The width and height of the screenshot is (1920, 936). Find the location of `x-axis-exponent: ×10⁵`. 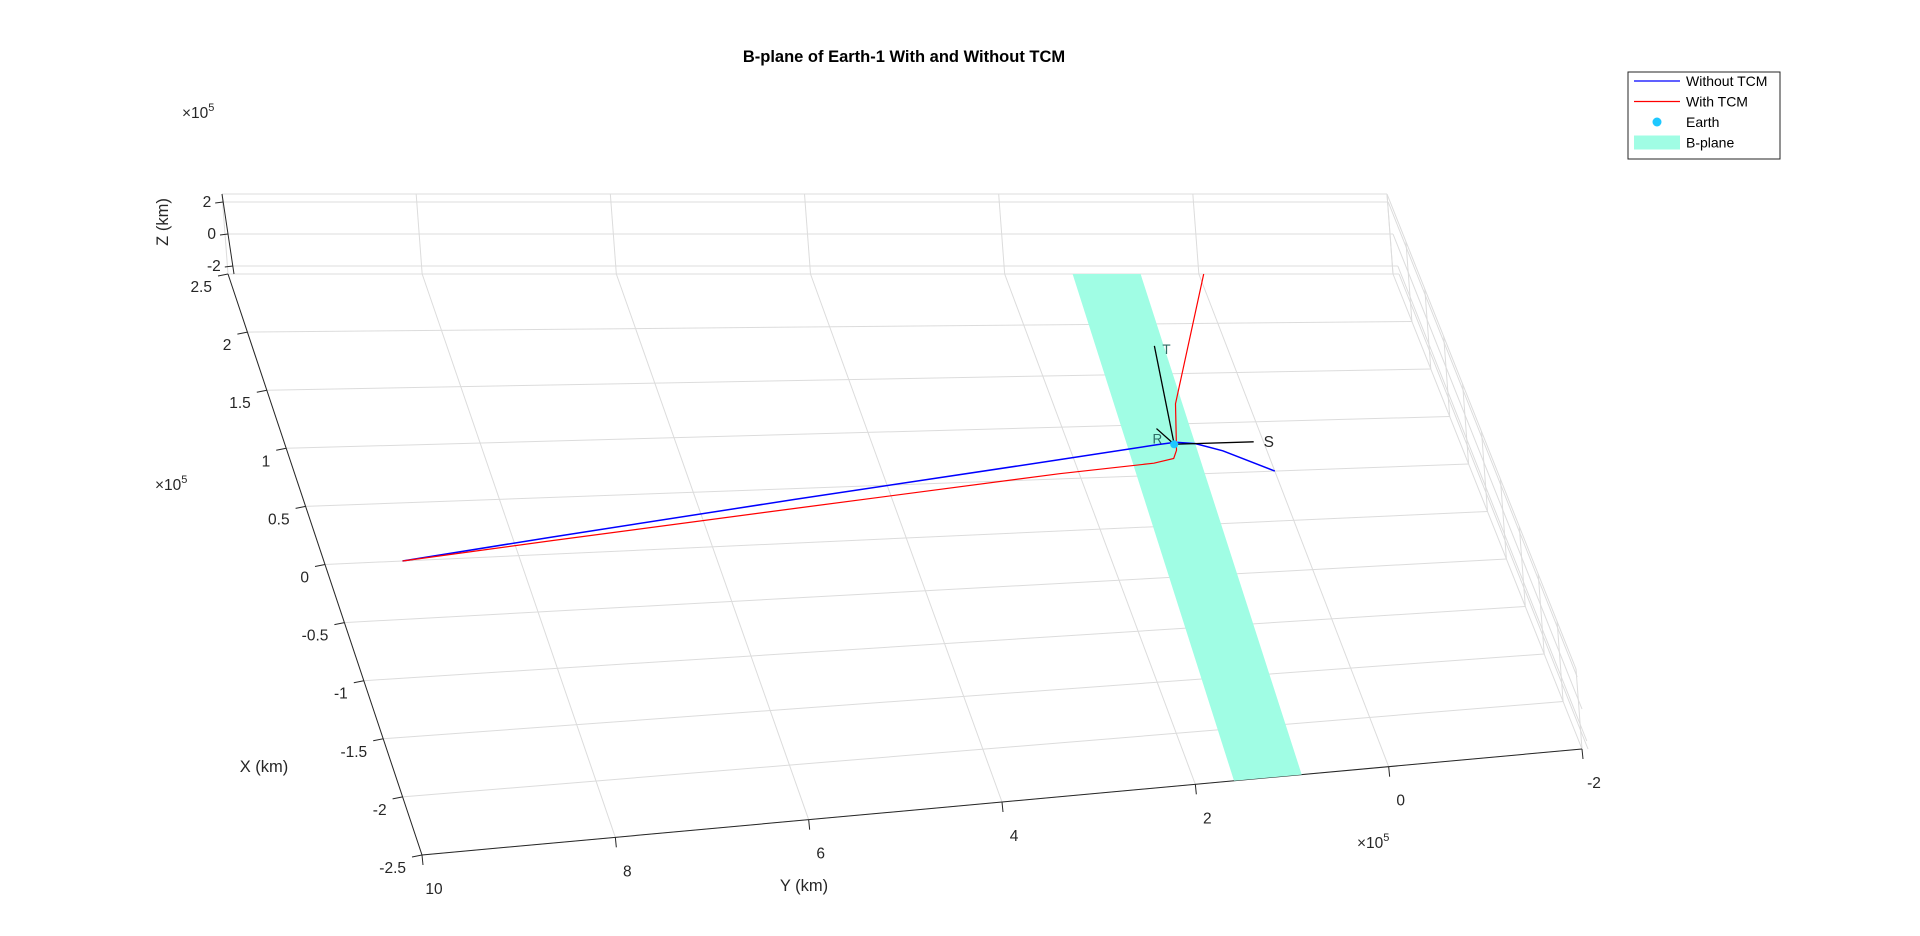

x-axis-exponent: ×10⁵ is located at coordinates (171, 484).